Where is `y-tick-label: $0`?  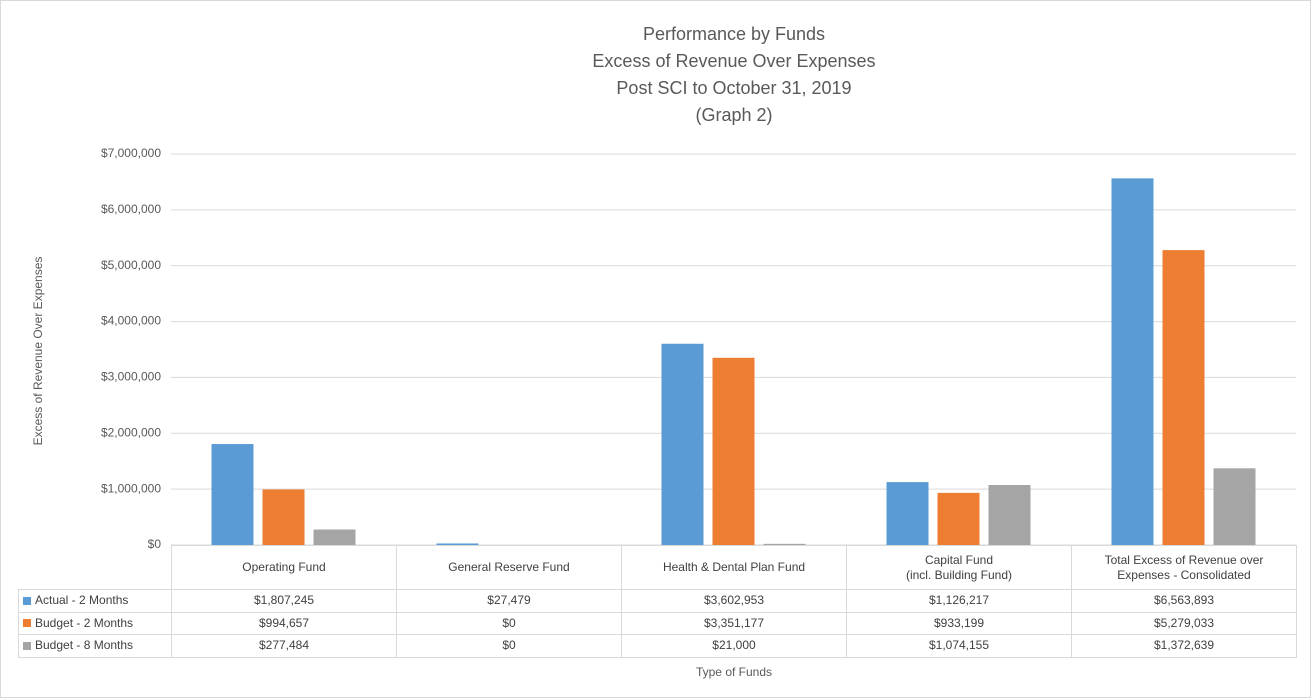
y-tick-label: $0 is located at coordinates (155, 544).